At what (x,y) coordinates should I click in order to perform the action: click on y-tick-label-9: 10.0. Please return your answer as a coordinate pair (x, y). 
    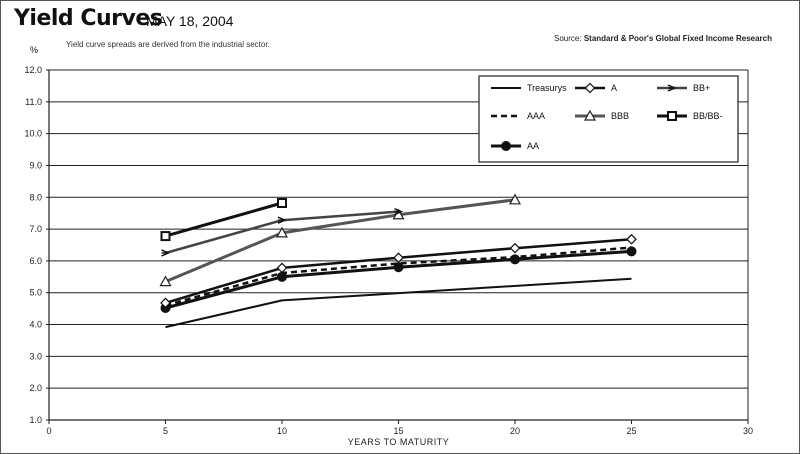
    Looking at the image, I should click on (33, 134).